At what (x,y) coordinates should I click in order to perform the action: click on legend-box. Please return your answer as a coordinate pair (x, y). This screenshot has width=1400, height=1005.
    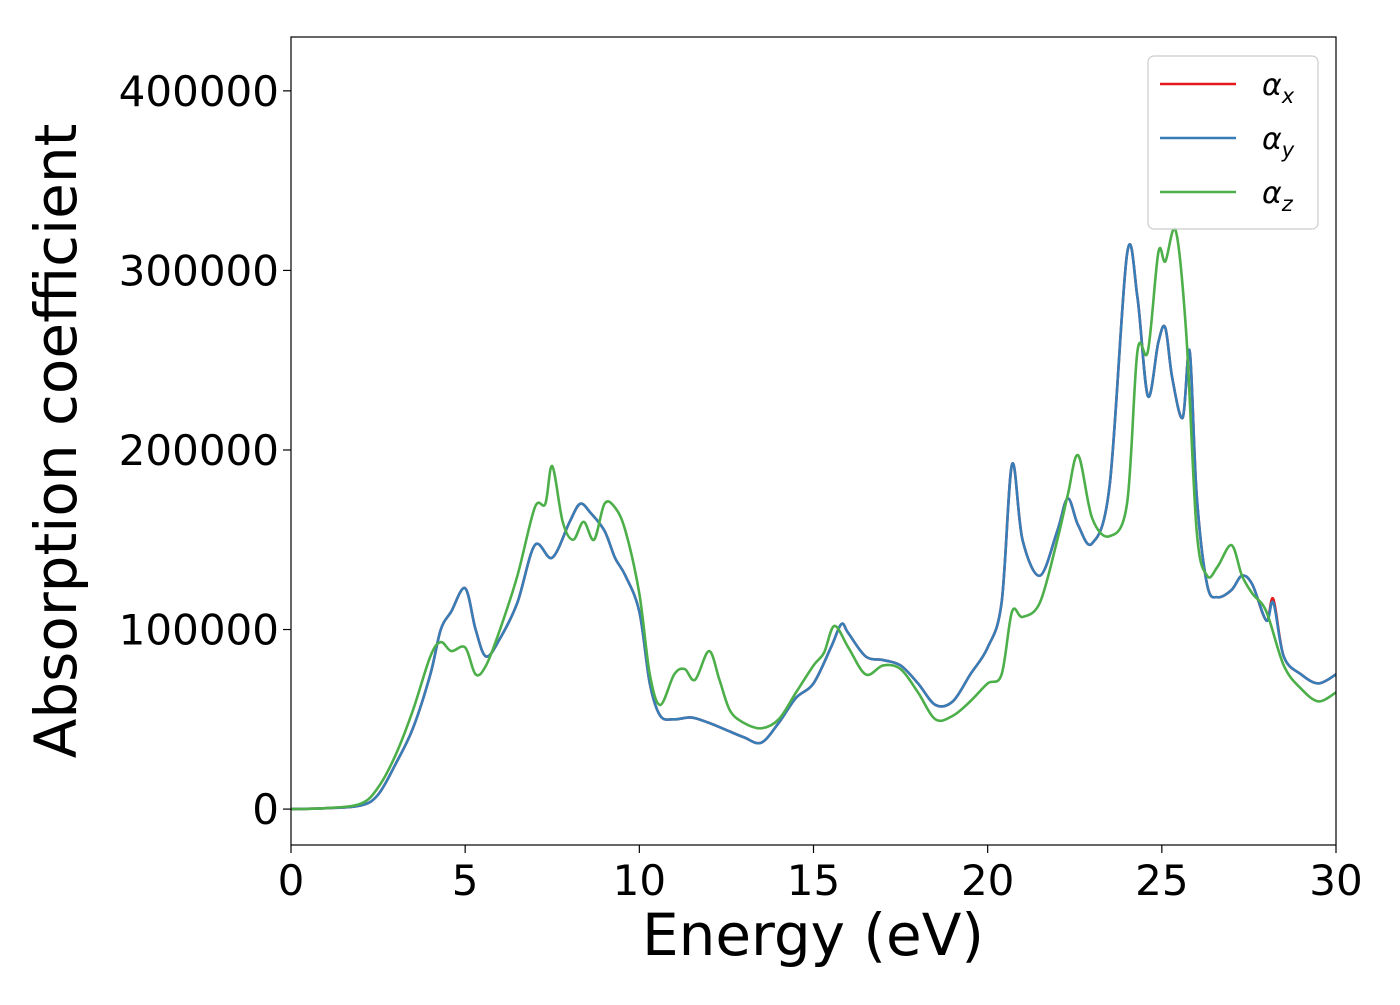
    Looking at the image, I should click on (1233, 142).